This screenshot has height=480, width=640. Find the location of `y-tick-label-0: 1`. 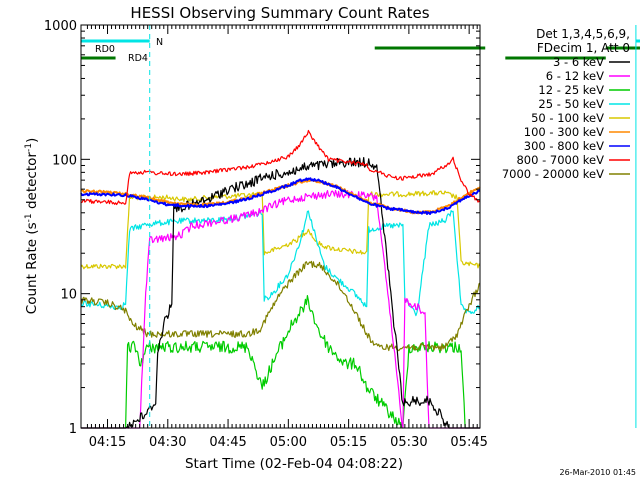

y-tick-label-0: 1 is located at coordinates (73, 429).